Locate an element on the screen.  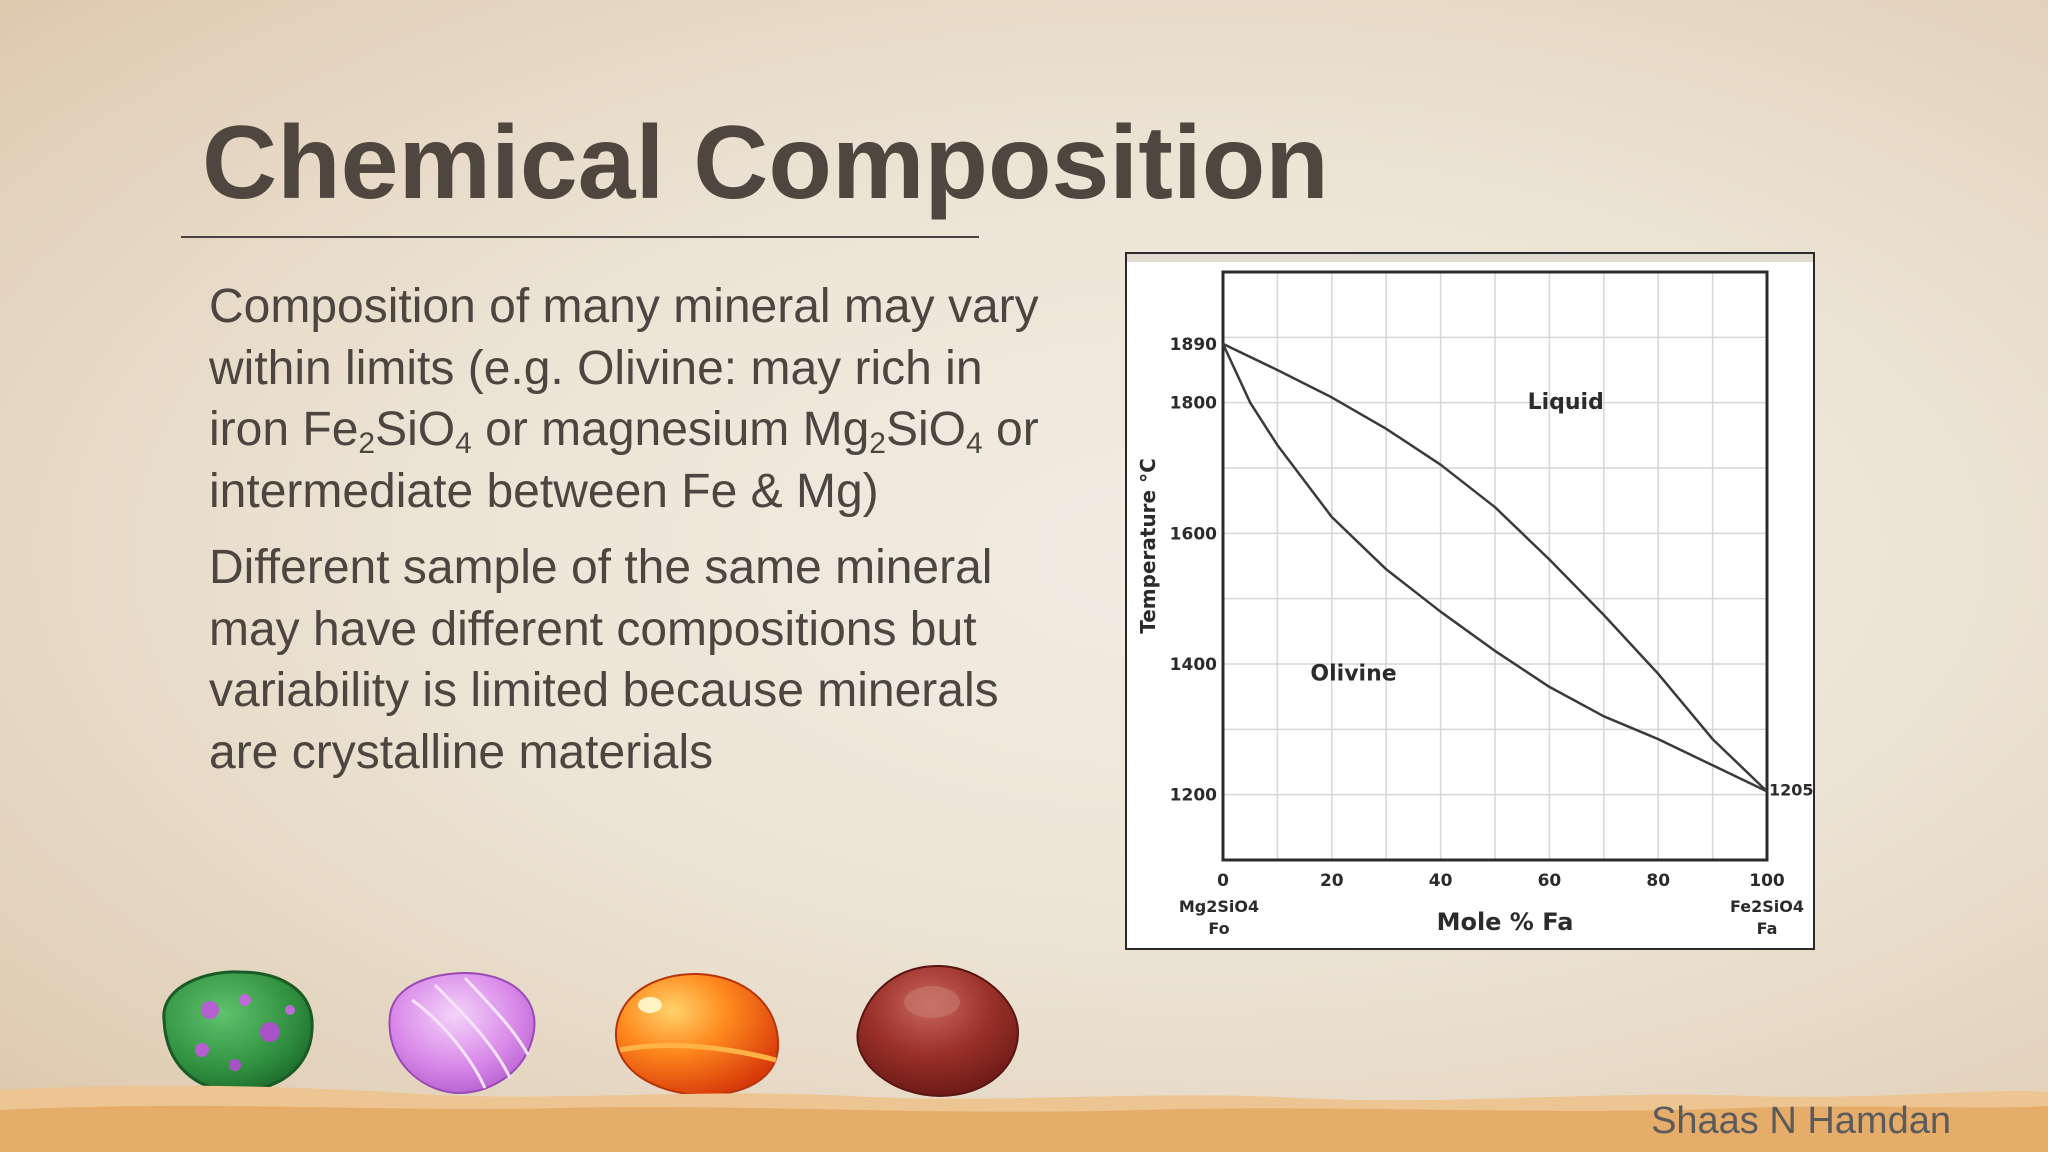
plot-frame is located at coordinates (1495, 566).